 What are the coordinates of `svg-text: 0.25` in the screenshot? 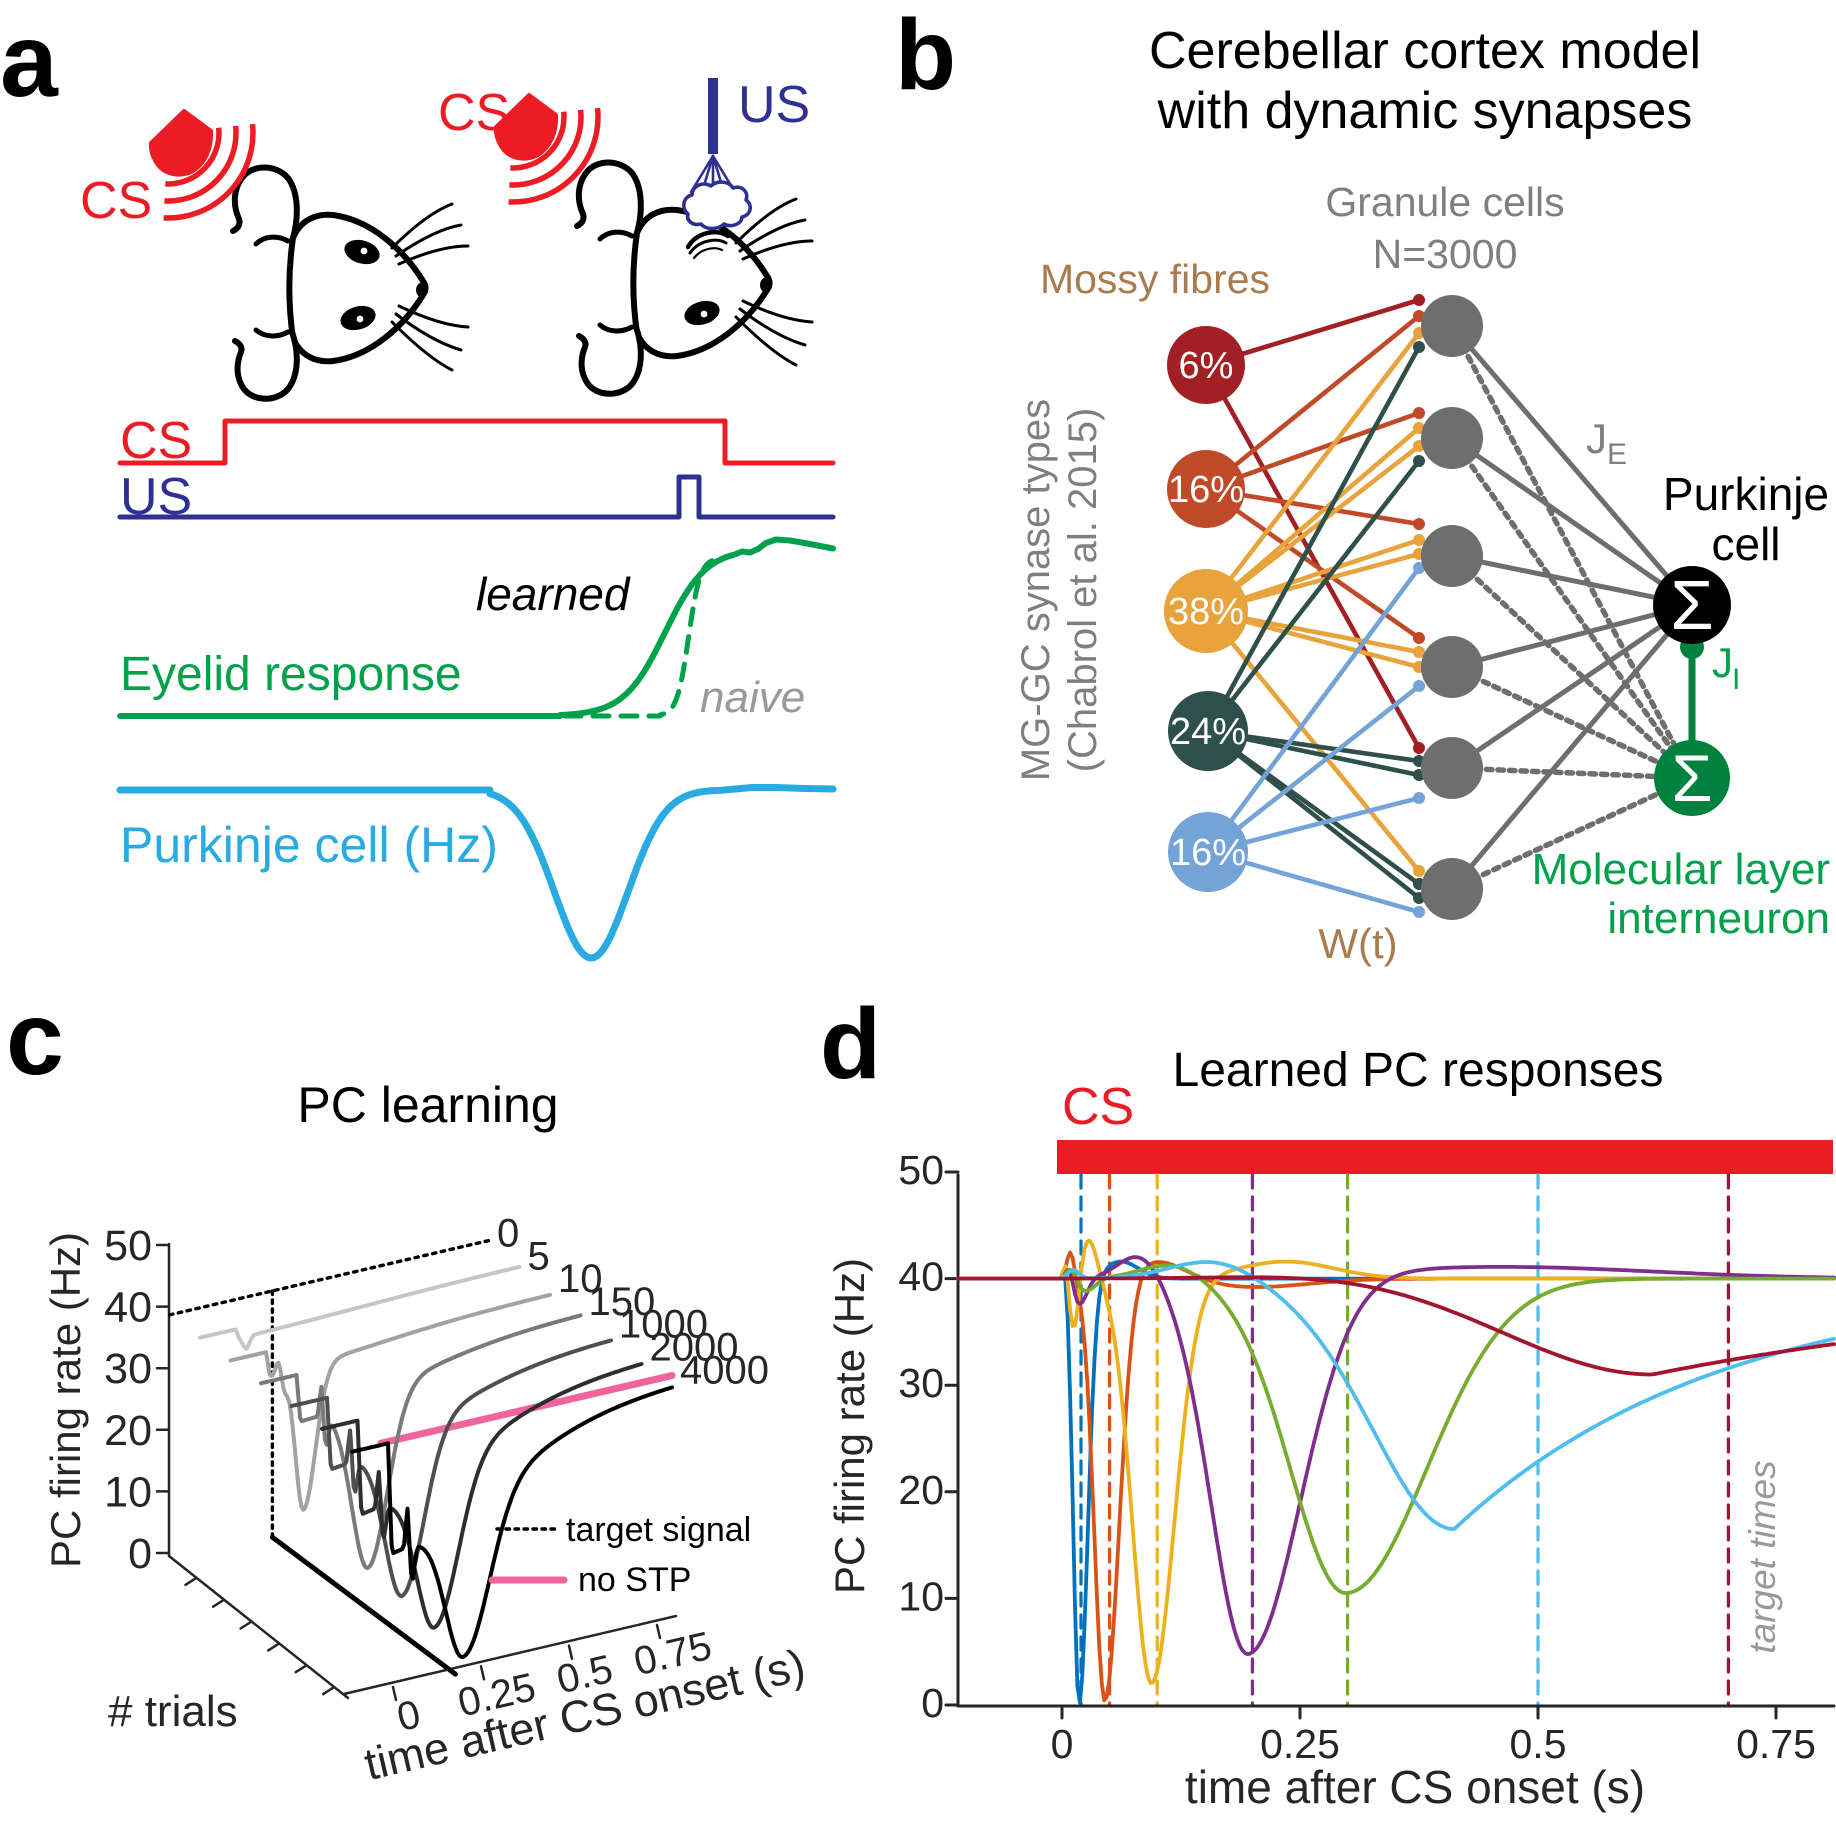 It's located at (1300, 1744).